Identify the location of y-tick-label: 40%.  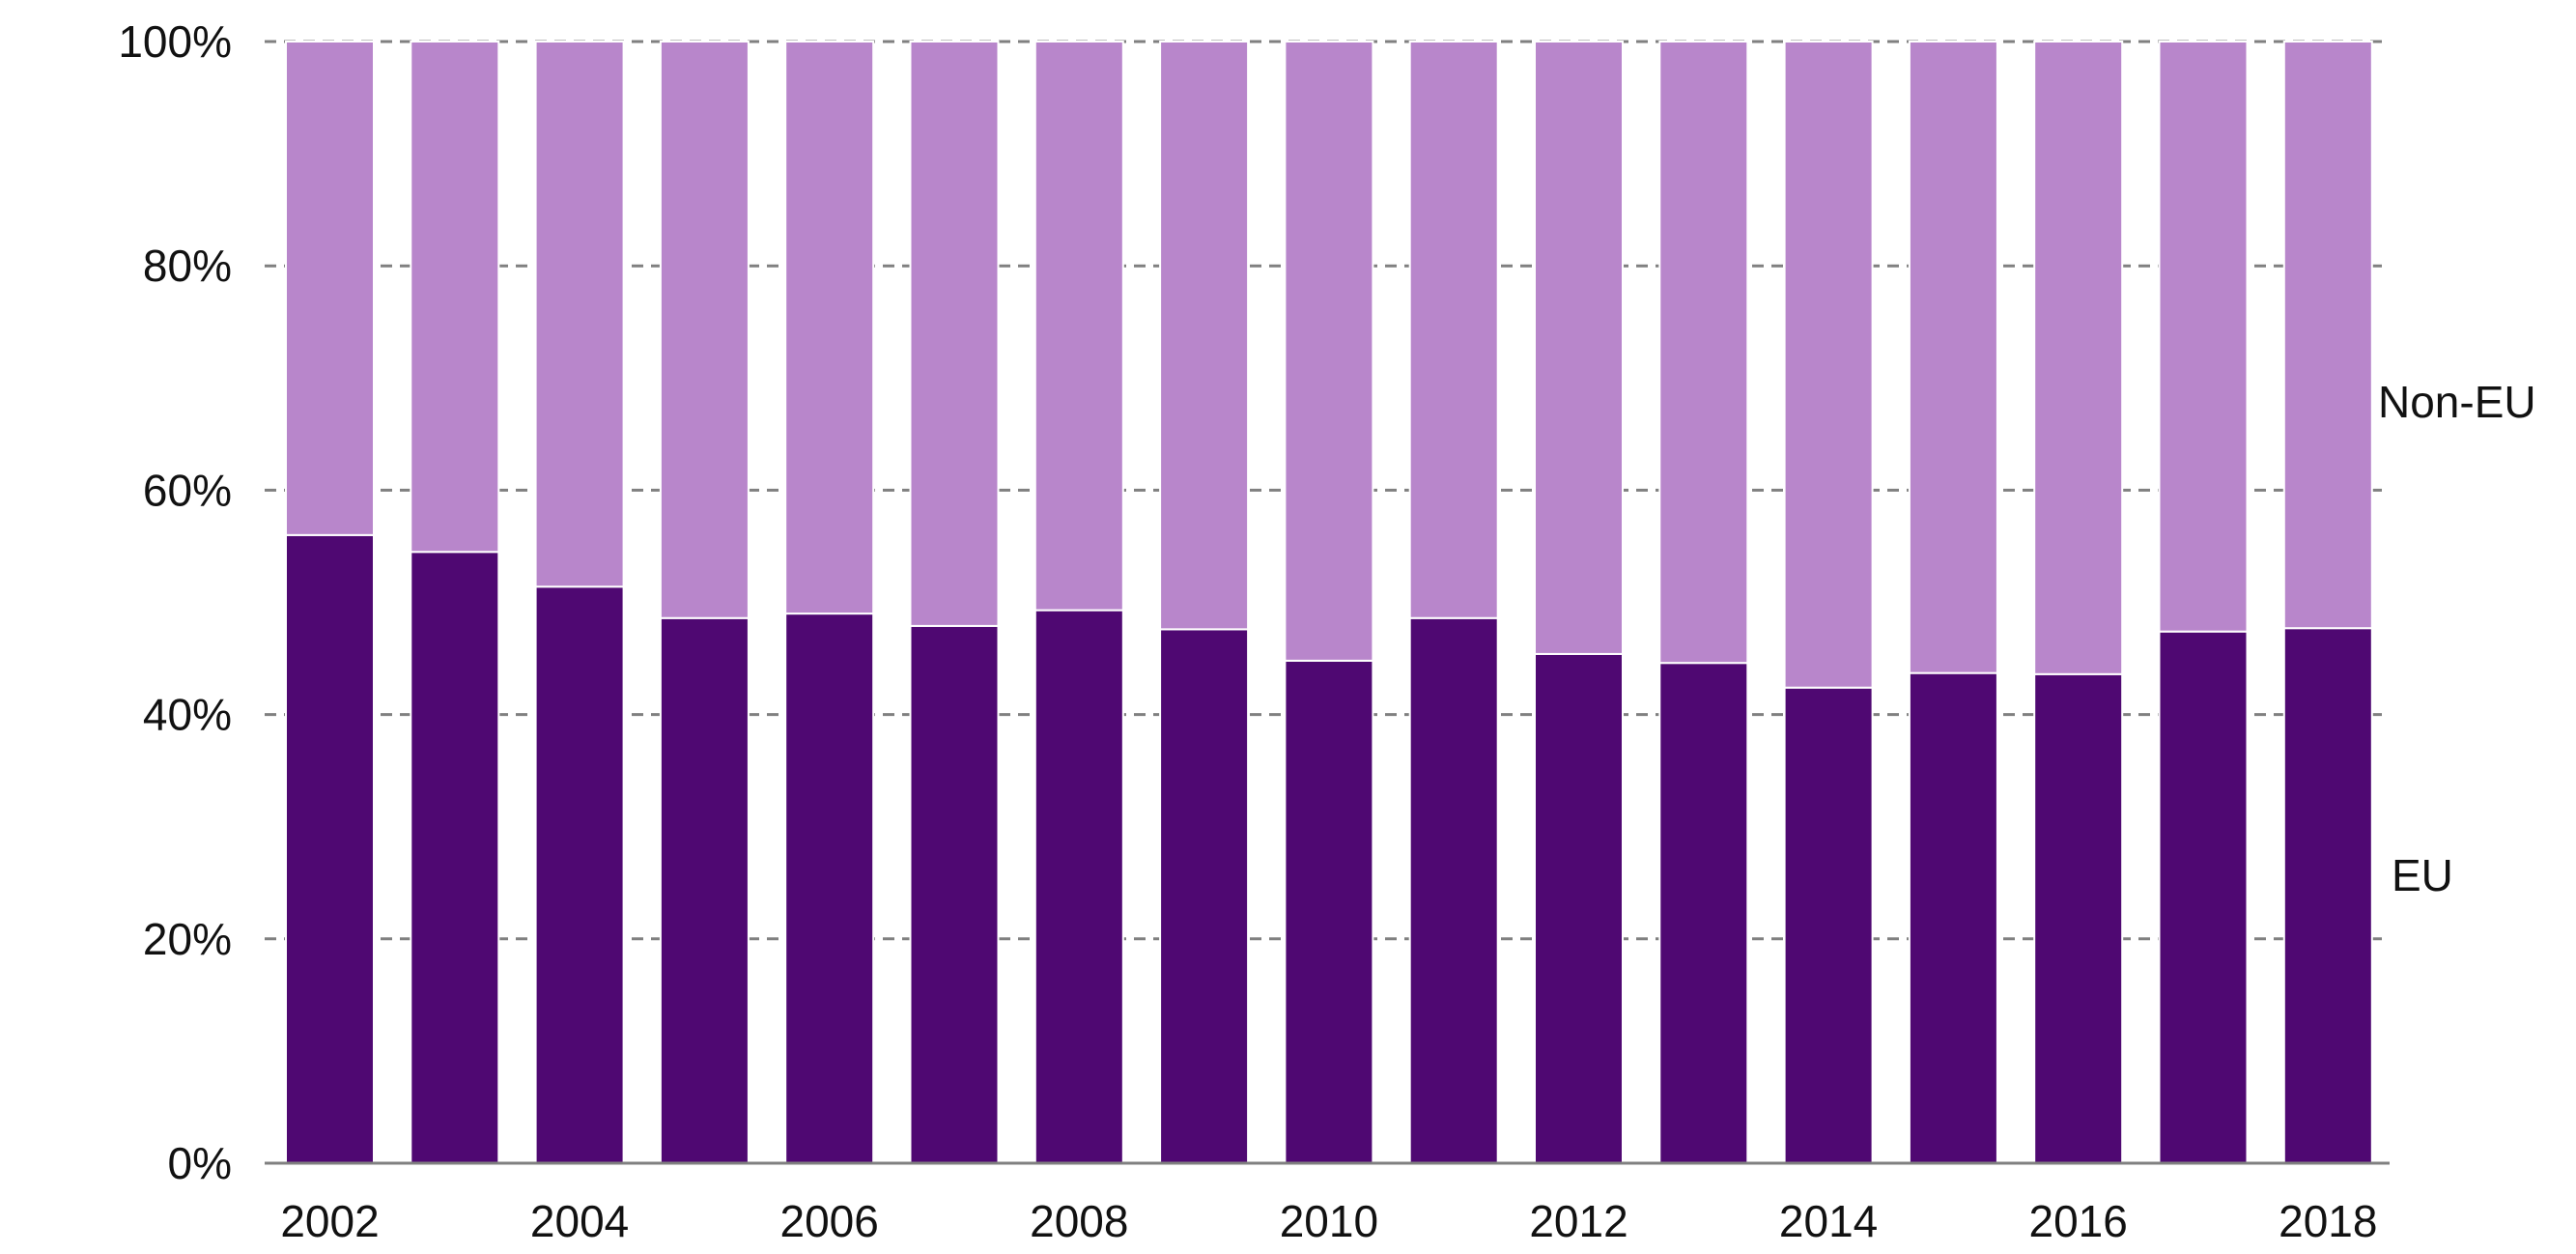
(187, 715).